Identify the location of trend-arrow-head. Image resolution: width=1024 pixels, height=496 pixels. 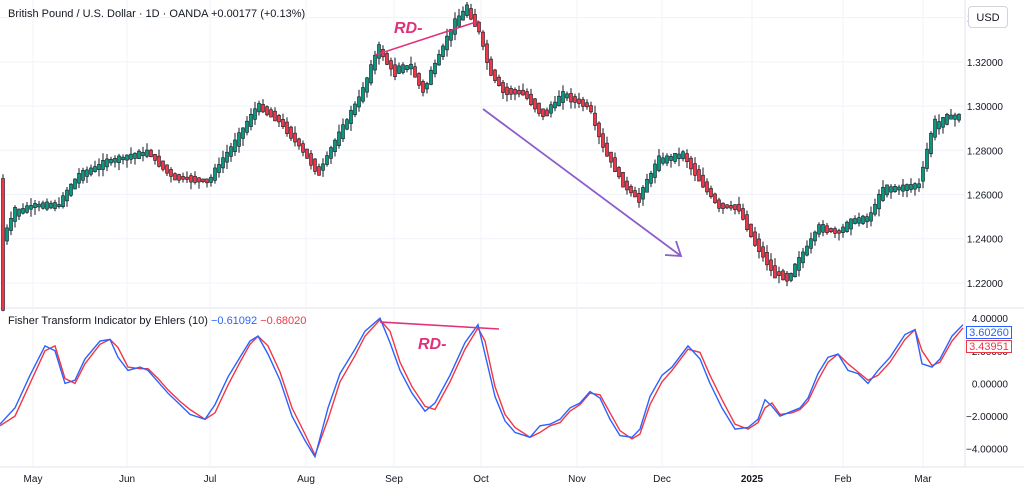
(673, 248).